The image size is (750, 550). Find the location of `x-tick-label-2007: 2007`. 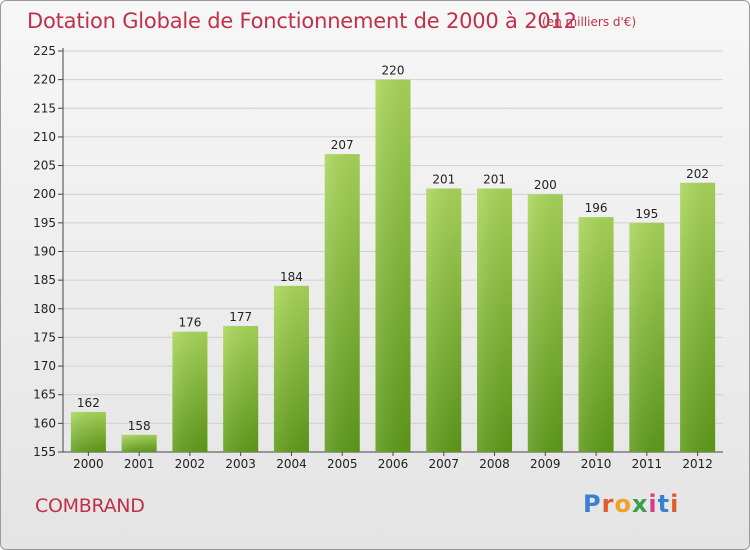

x-tick-label-2007: 2007 is located at coordinates (443, 464).